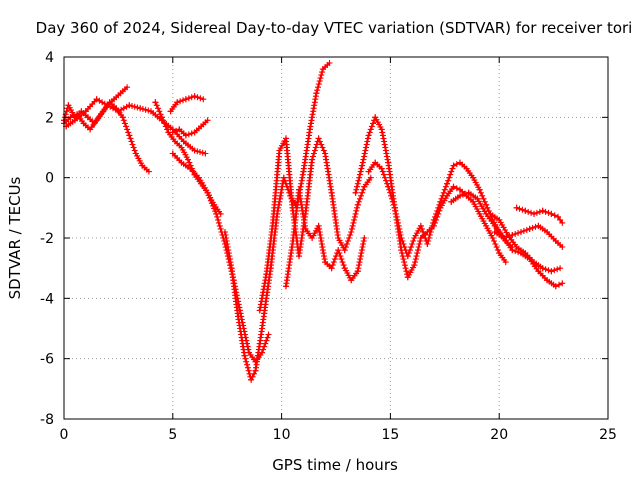  What do you see at coordinates (47, 420) in the screenshot?
I see `y-tick-label: -8` at bounding box center [47, 420].